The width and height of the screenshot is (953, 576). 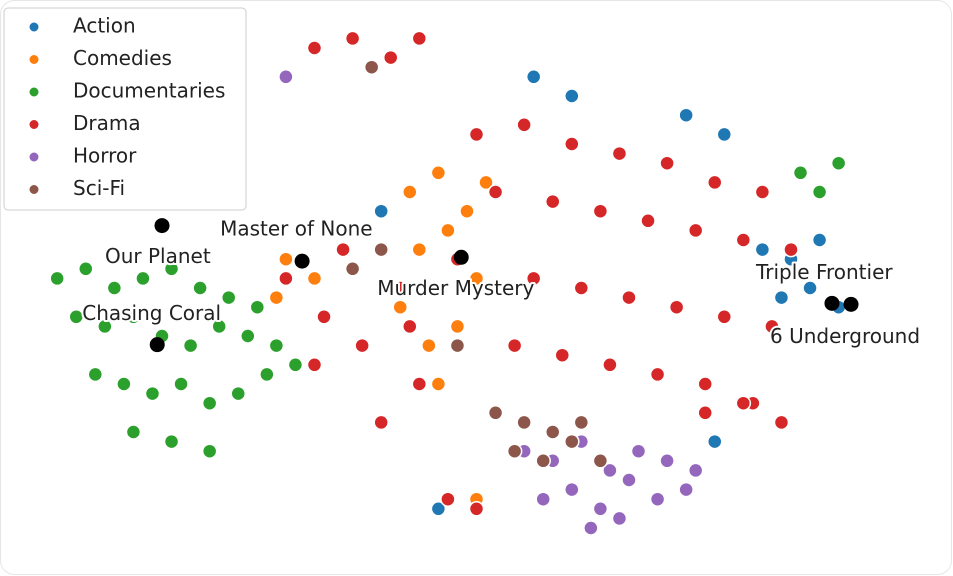 I want to click on legend-label: Horror, so click(x=105, y=156).